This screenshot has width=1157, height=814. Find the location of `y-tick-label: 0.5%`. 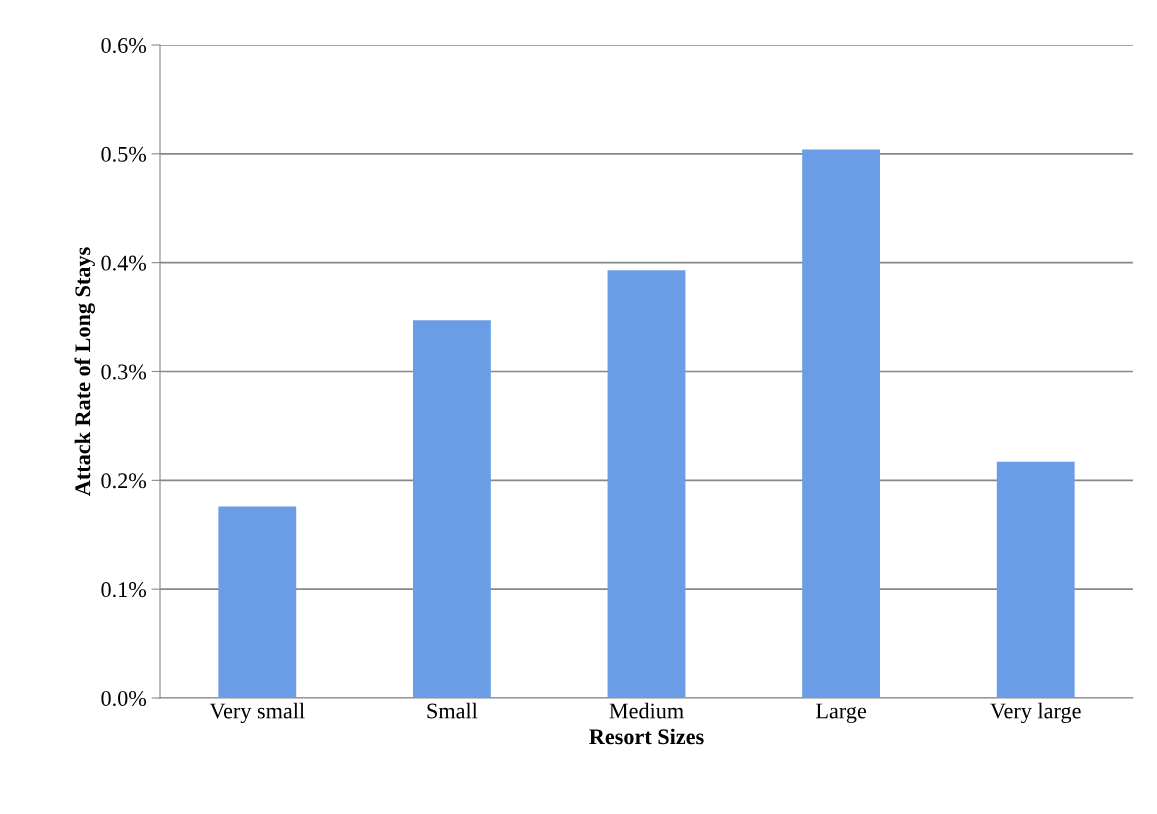

y-tick-label: 0.5% is located at coordinates (124, 154).